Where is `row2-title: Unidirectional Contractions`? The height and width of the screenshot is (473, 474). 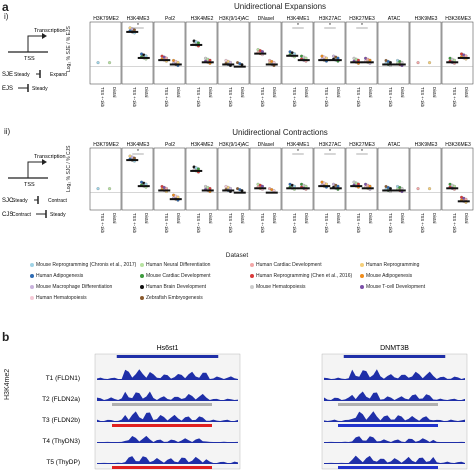 row2-title: Unidirectional Contractions is located at coordinates (280, 132).